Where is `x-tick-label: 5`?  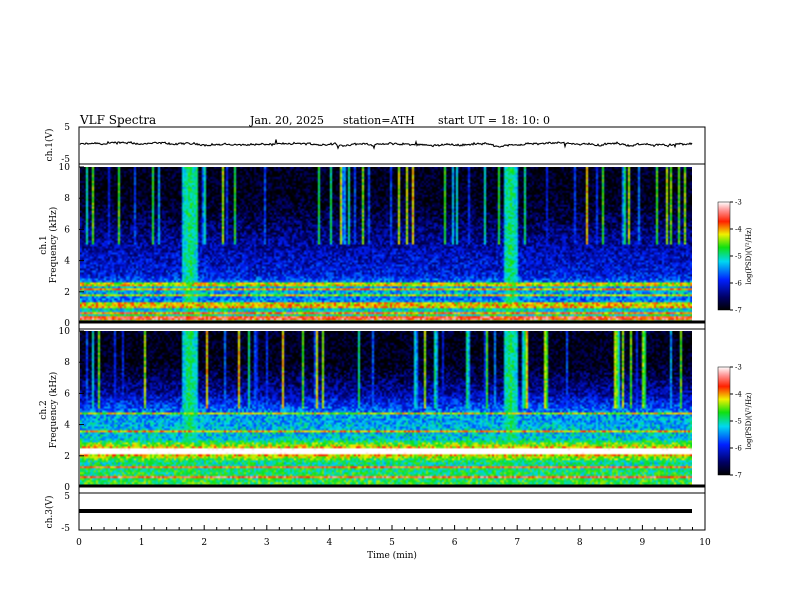 x-tick-label: 5 is located at coordinates (392, 543).